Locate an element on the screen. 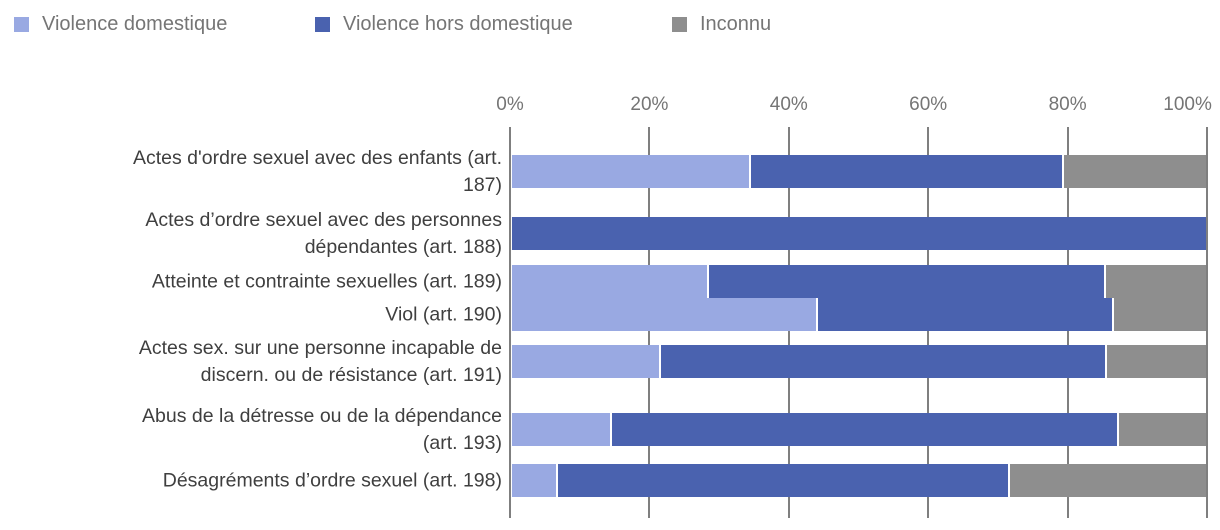 This screenshot has width=1220, height=530. x-tick-label: 0% is located at coordinates (510, 104).